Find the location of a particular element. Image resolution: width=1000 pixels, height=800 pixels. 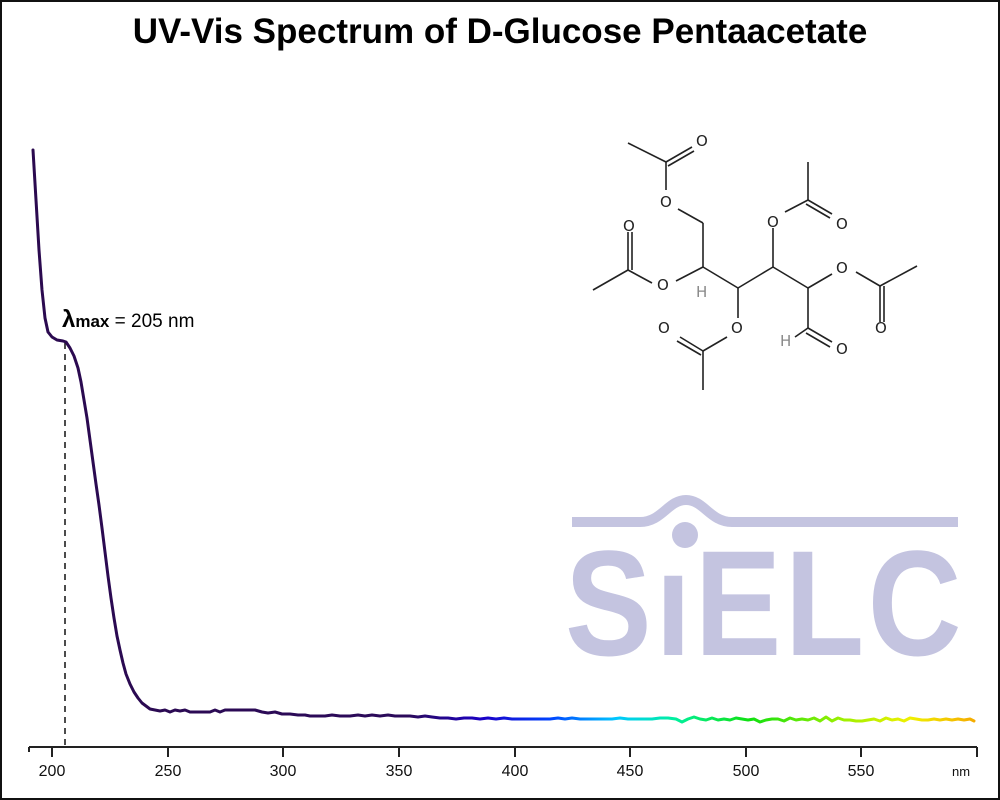

lambda-symbol: λ is located at coordinates (69, 319).